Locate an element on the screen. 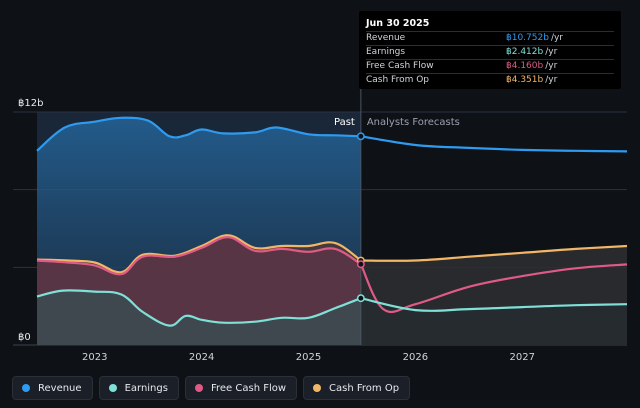  legend-item-revenue: Revenue is located at coordinates (52, 388).